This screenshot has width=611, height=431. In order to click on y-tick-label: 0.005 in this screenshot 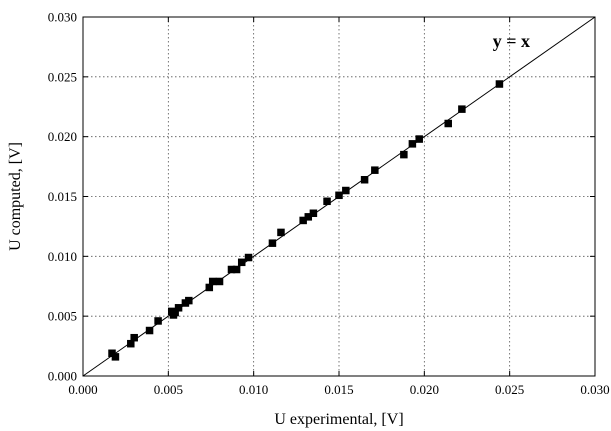, I will do `click(62, 316)`.